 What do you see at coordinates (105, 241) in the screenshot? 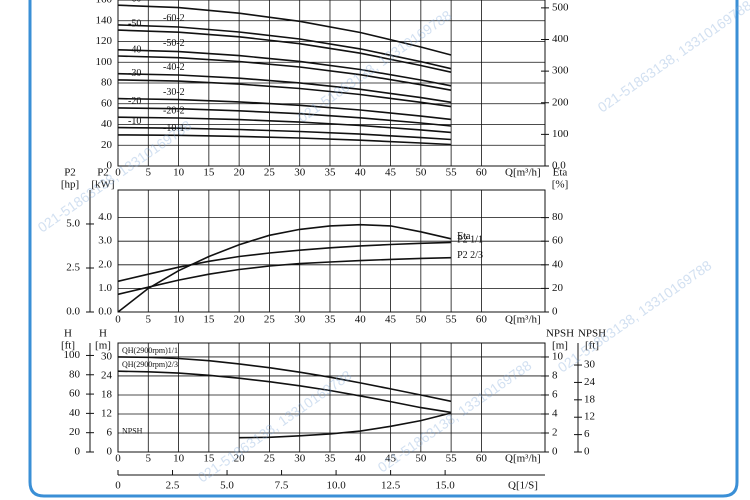
I see `y-tick-label: 3.0` at bounding box center [105, 241].